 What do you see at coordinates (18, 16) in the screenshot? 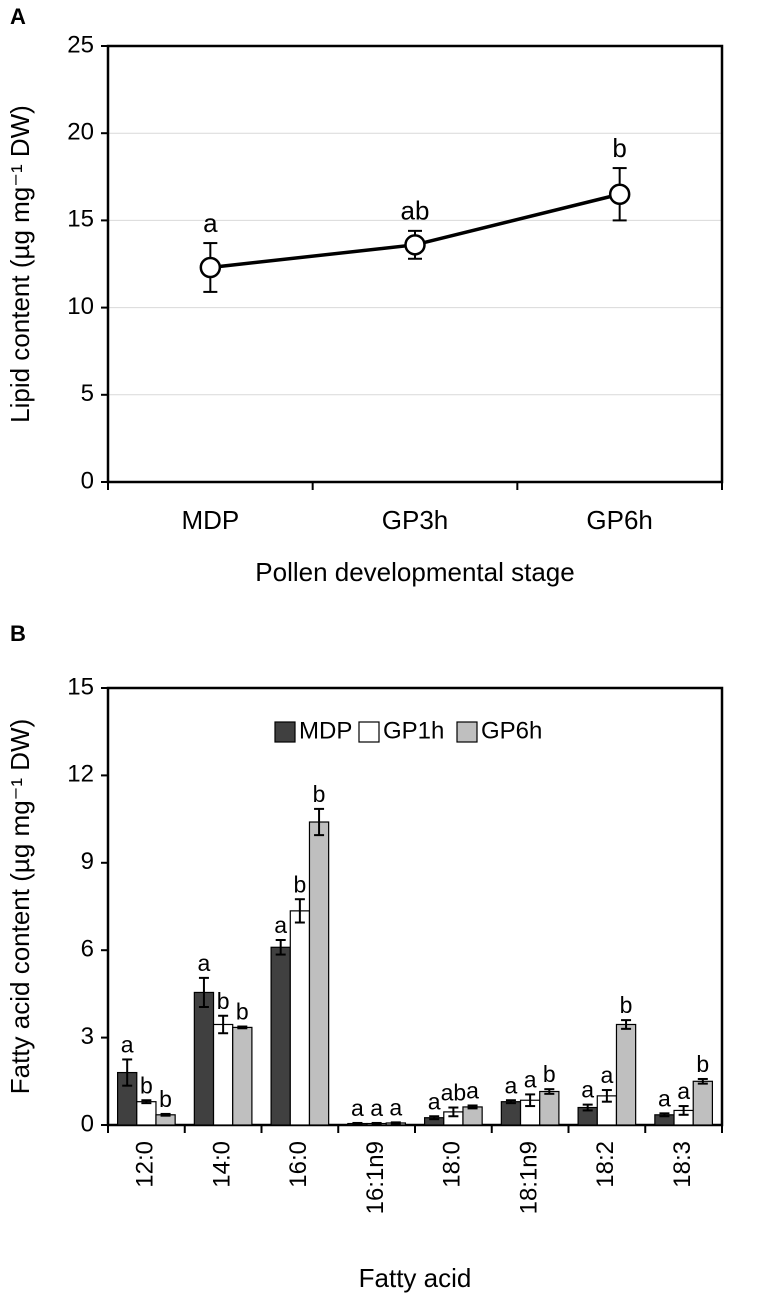
I see `panel-label: A` at bounding box center [18, 16].